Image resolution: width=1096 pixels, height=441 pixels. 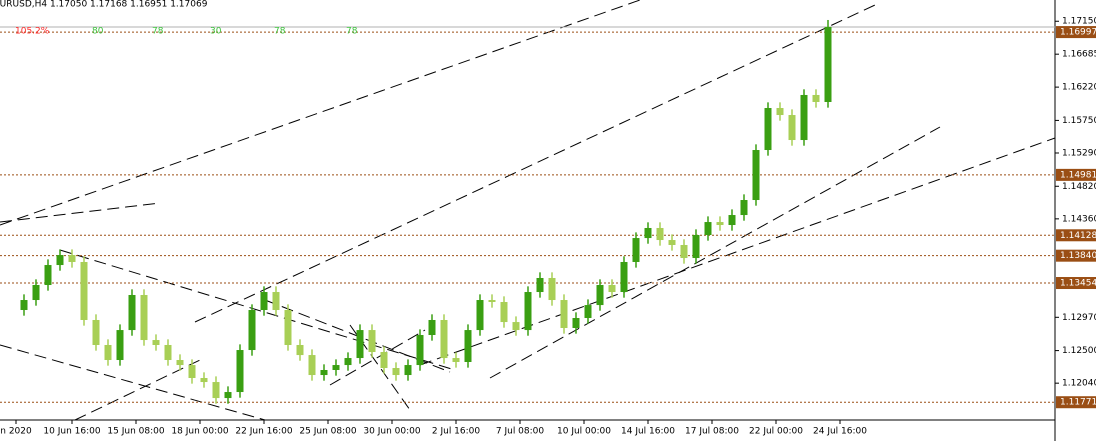 What do you see at coordinates (199, 432) in the screenshot?
I see `x-tick-label: 18 Jun 00:00` at bounding box center [199, 432].